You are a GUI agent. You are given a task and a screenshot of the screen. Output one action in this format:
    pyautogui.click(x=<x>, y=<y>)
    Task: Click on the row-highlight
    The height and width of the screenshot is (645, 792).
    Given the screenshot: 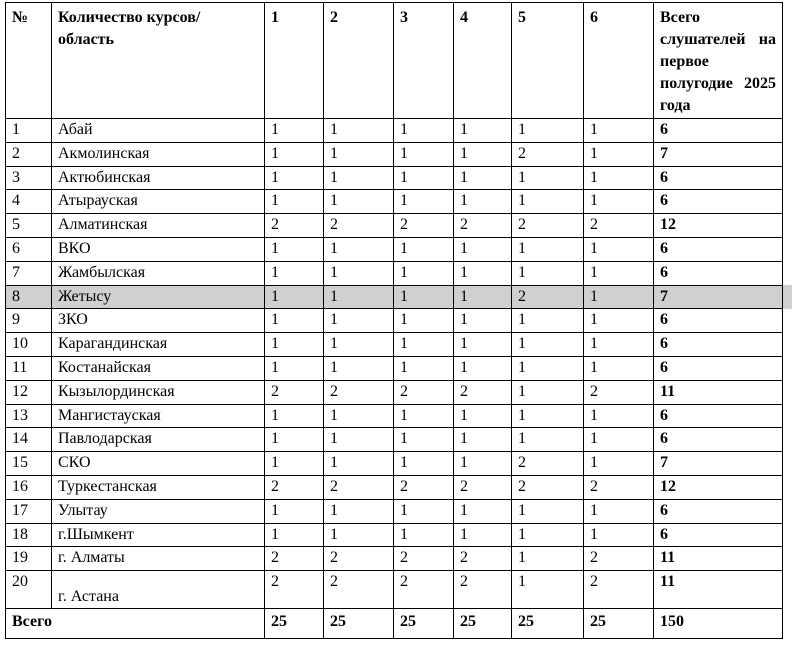 What is the action you would take?
    pyautogui.click(x=787, y=297)
    